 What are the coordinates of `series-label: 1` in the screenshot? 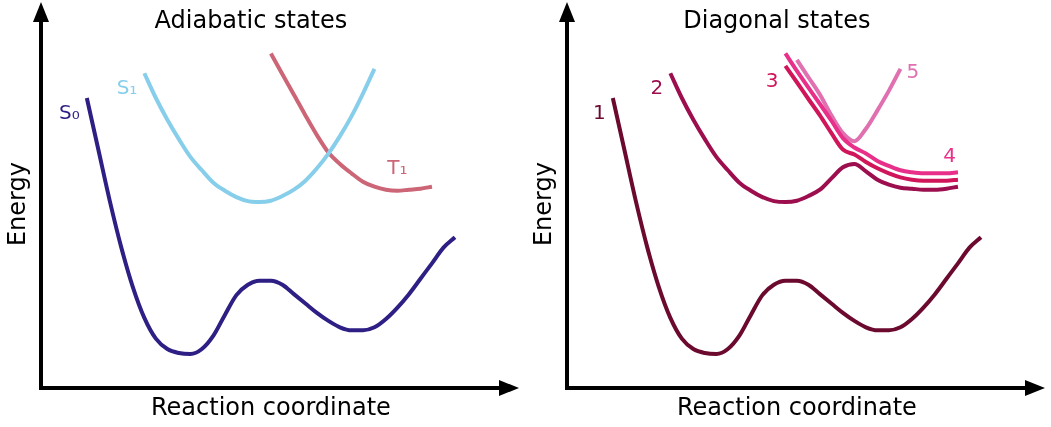 It's located at (599, 112).